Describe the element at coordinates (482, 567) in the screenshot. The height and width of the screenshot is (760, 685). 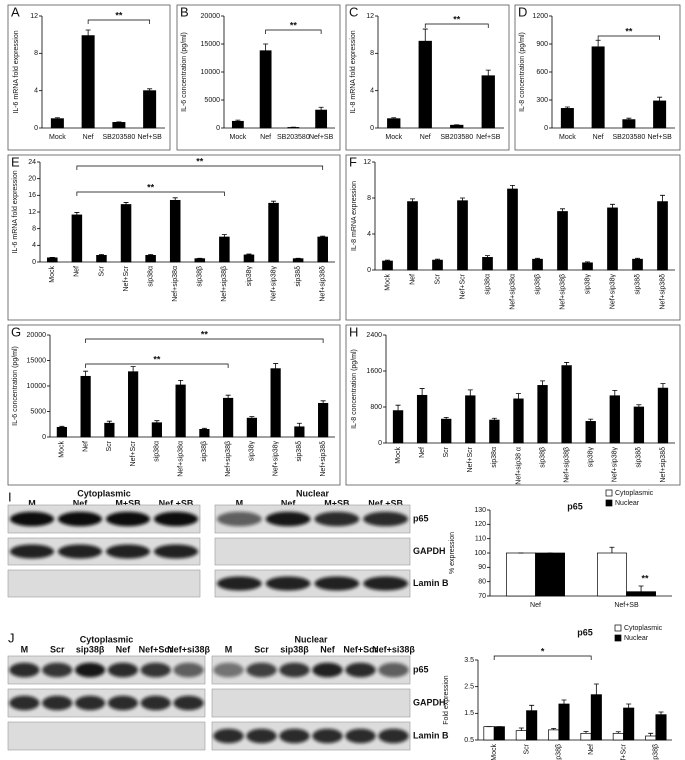
I see `y-tick-label: 90` at that location.